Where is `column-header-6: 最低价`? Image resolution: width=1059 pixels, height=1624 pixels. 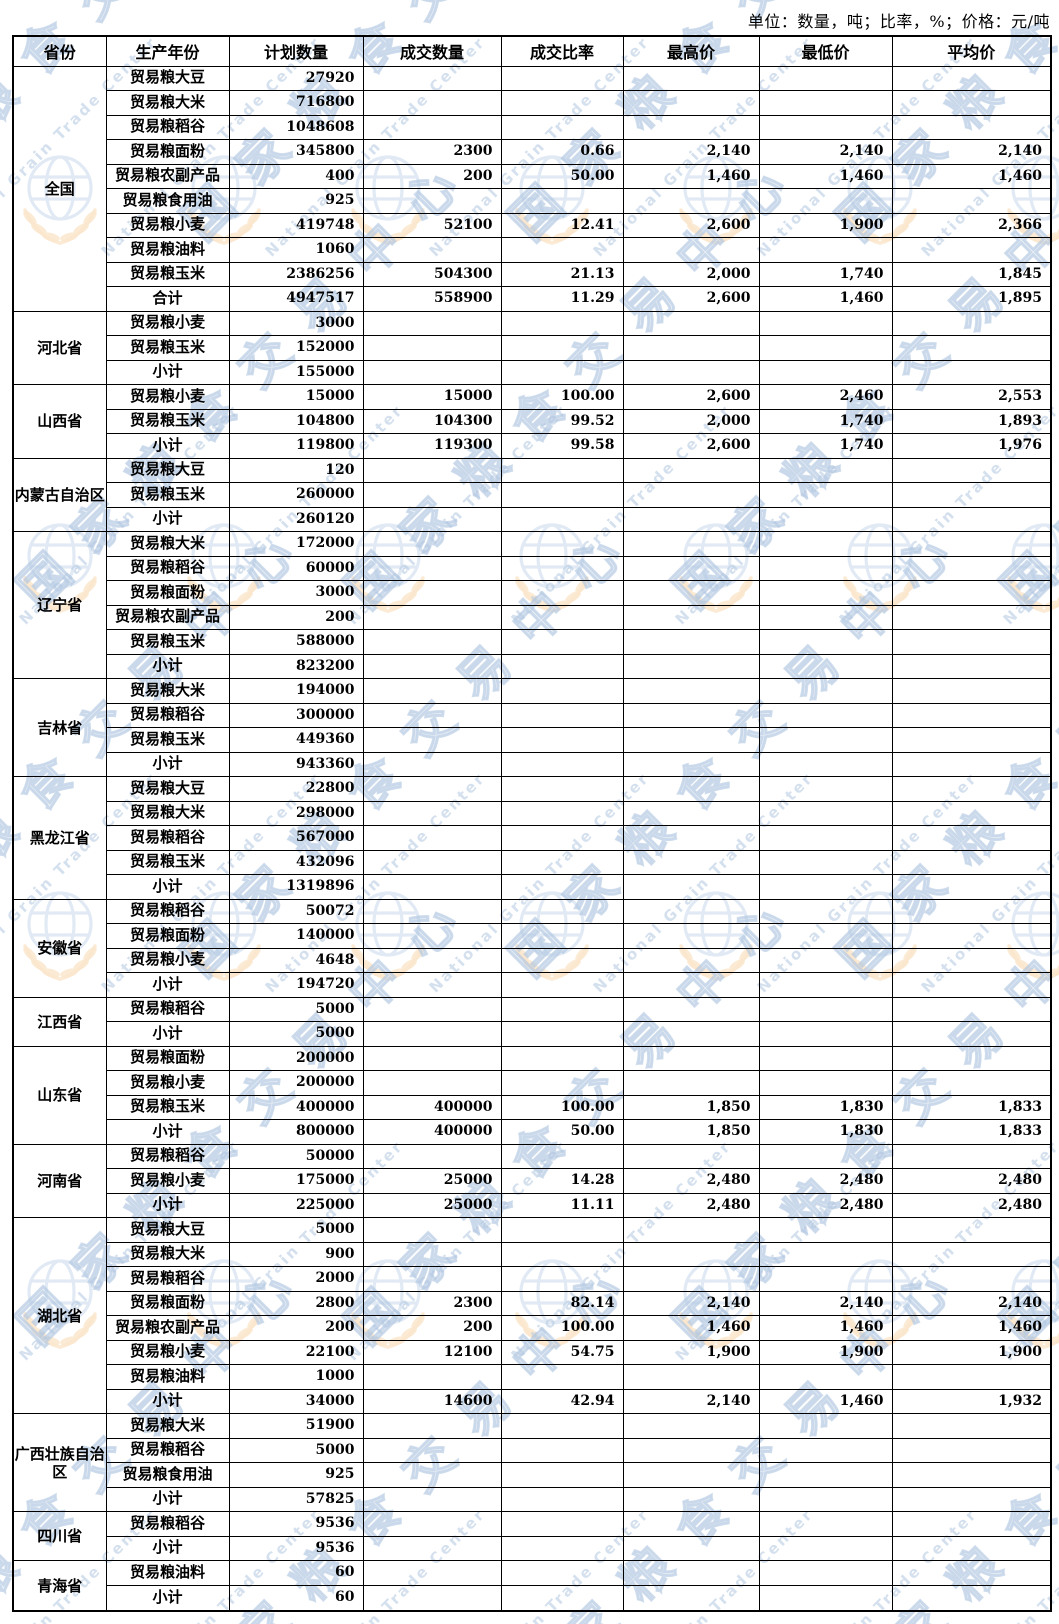
column-header-6: 最低价 is located at coordinates (825, 51).